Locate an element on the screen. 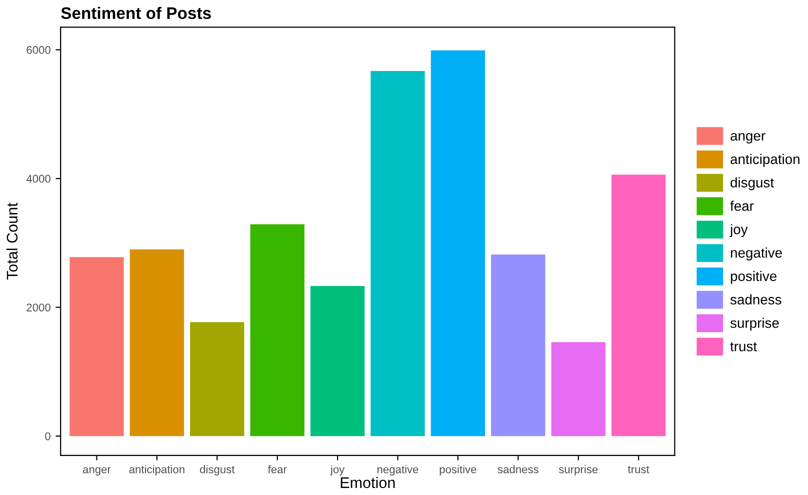 This screenshot has height=495, width=808. x-tick-label: sadness is located at coordinates (518, 469).